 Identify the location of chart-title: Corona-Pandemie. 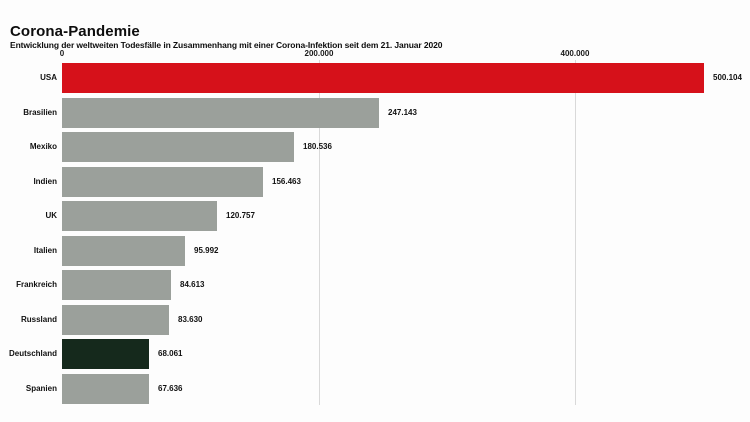
(75, 31).